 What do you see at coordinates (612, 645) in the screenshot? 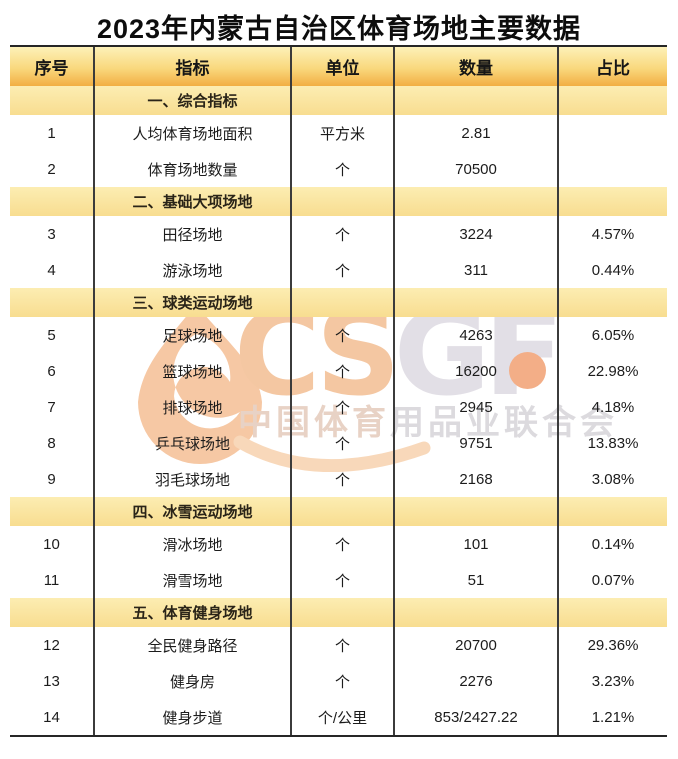
I see `cell-percent: 29.36%` at bounding box center [612, 645].